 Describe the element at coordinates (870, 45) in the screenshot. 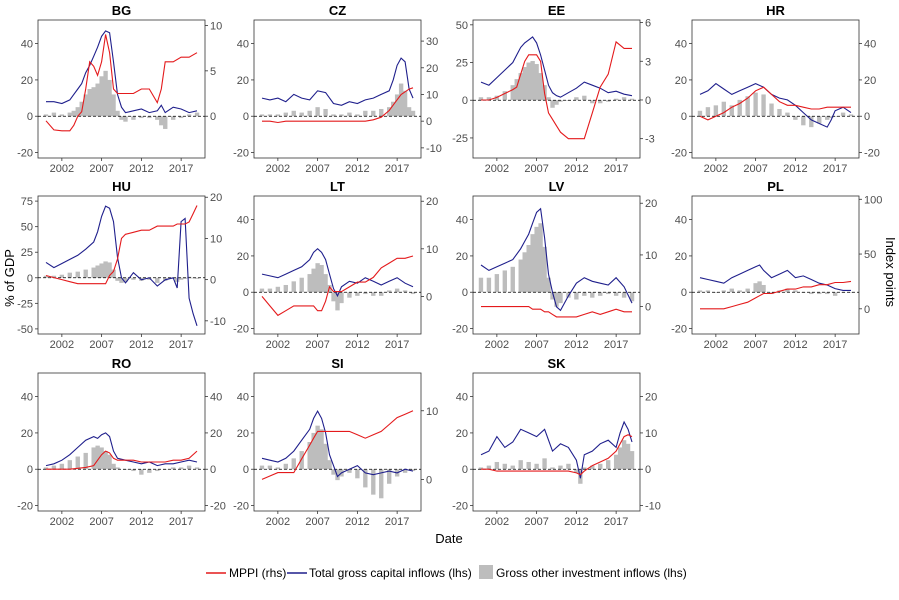

I see `y-right-tick-label-hr-3: 40` at that location.